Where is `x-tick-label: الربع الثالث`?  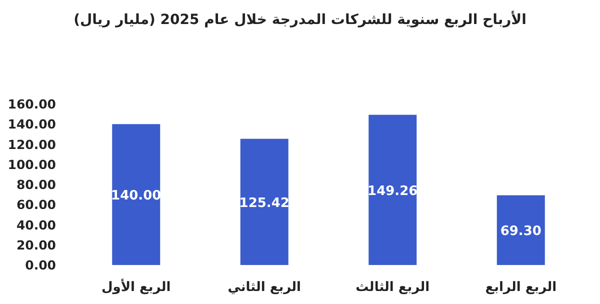 x-tick-label: الربع الثالث is located at coordinates (393, 287).